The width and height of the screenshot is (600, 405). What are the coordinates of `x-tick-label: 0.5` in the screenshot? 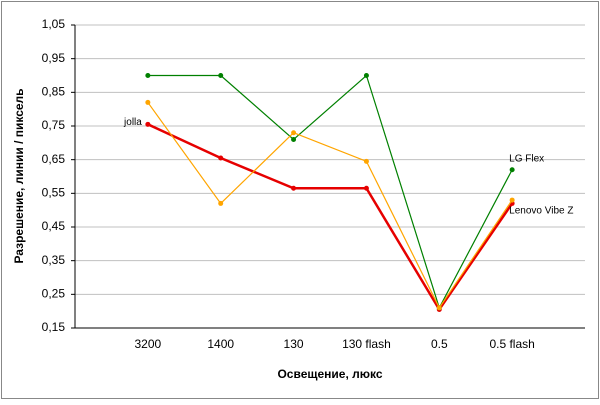 It's located at (439, 344).